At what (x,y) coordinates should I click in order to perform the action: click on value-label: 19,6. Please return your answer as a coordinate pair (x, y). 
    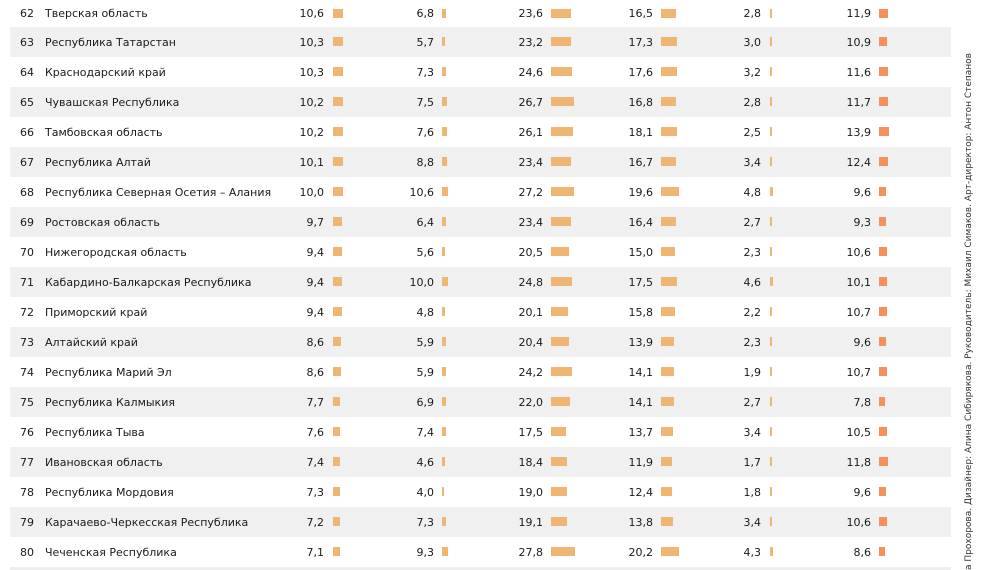
    Looking at the image, I should click on (641, 192).